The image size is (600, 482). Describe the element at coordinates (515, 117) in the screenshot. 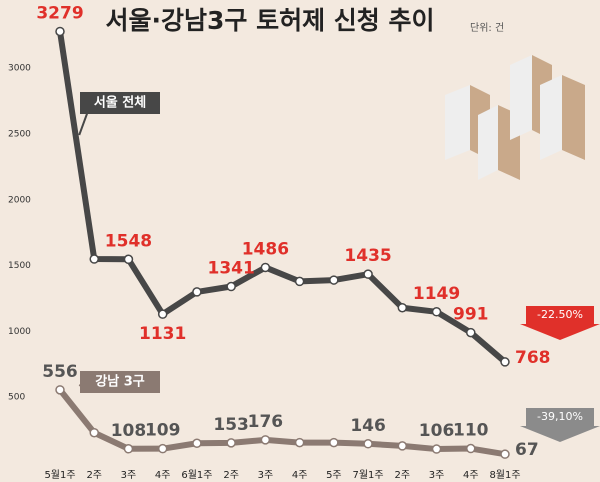

I see `buildings-illustration` at that location.